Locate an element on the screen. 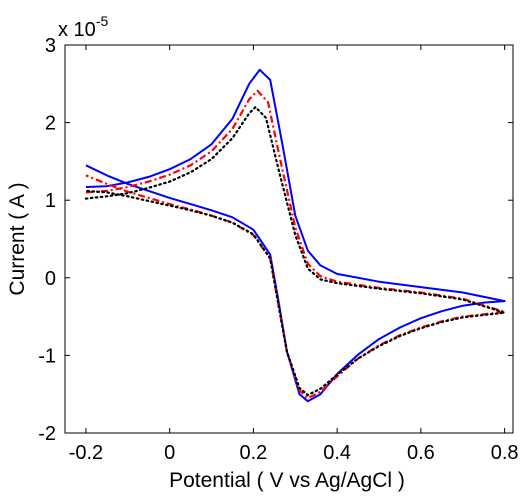 This screenshot has height=500, width=526. x-tick-label: 0.4 is located at coordinates (337, 453).